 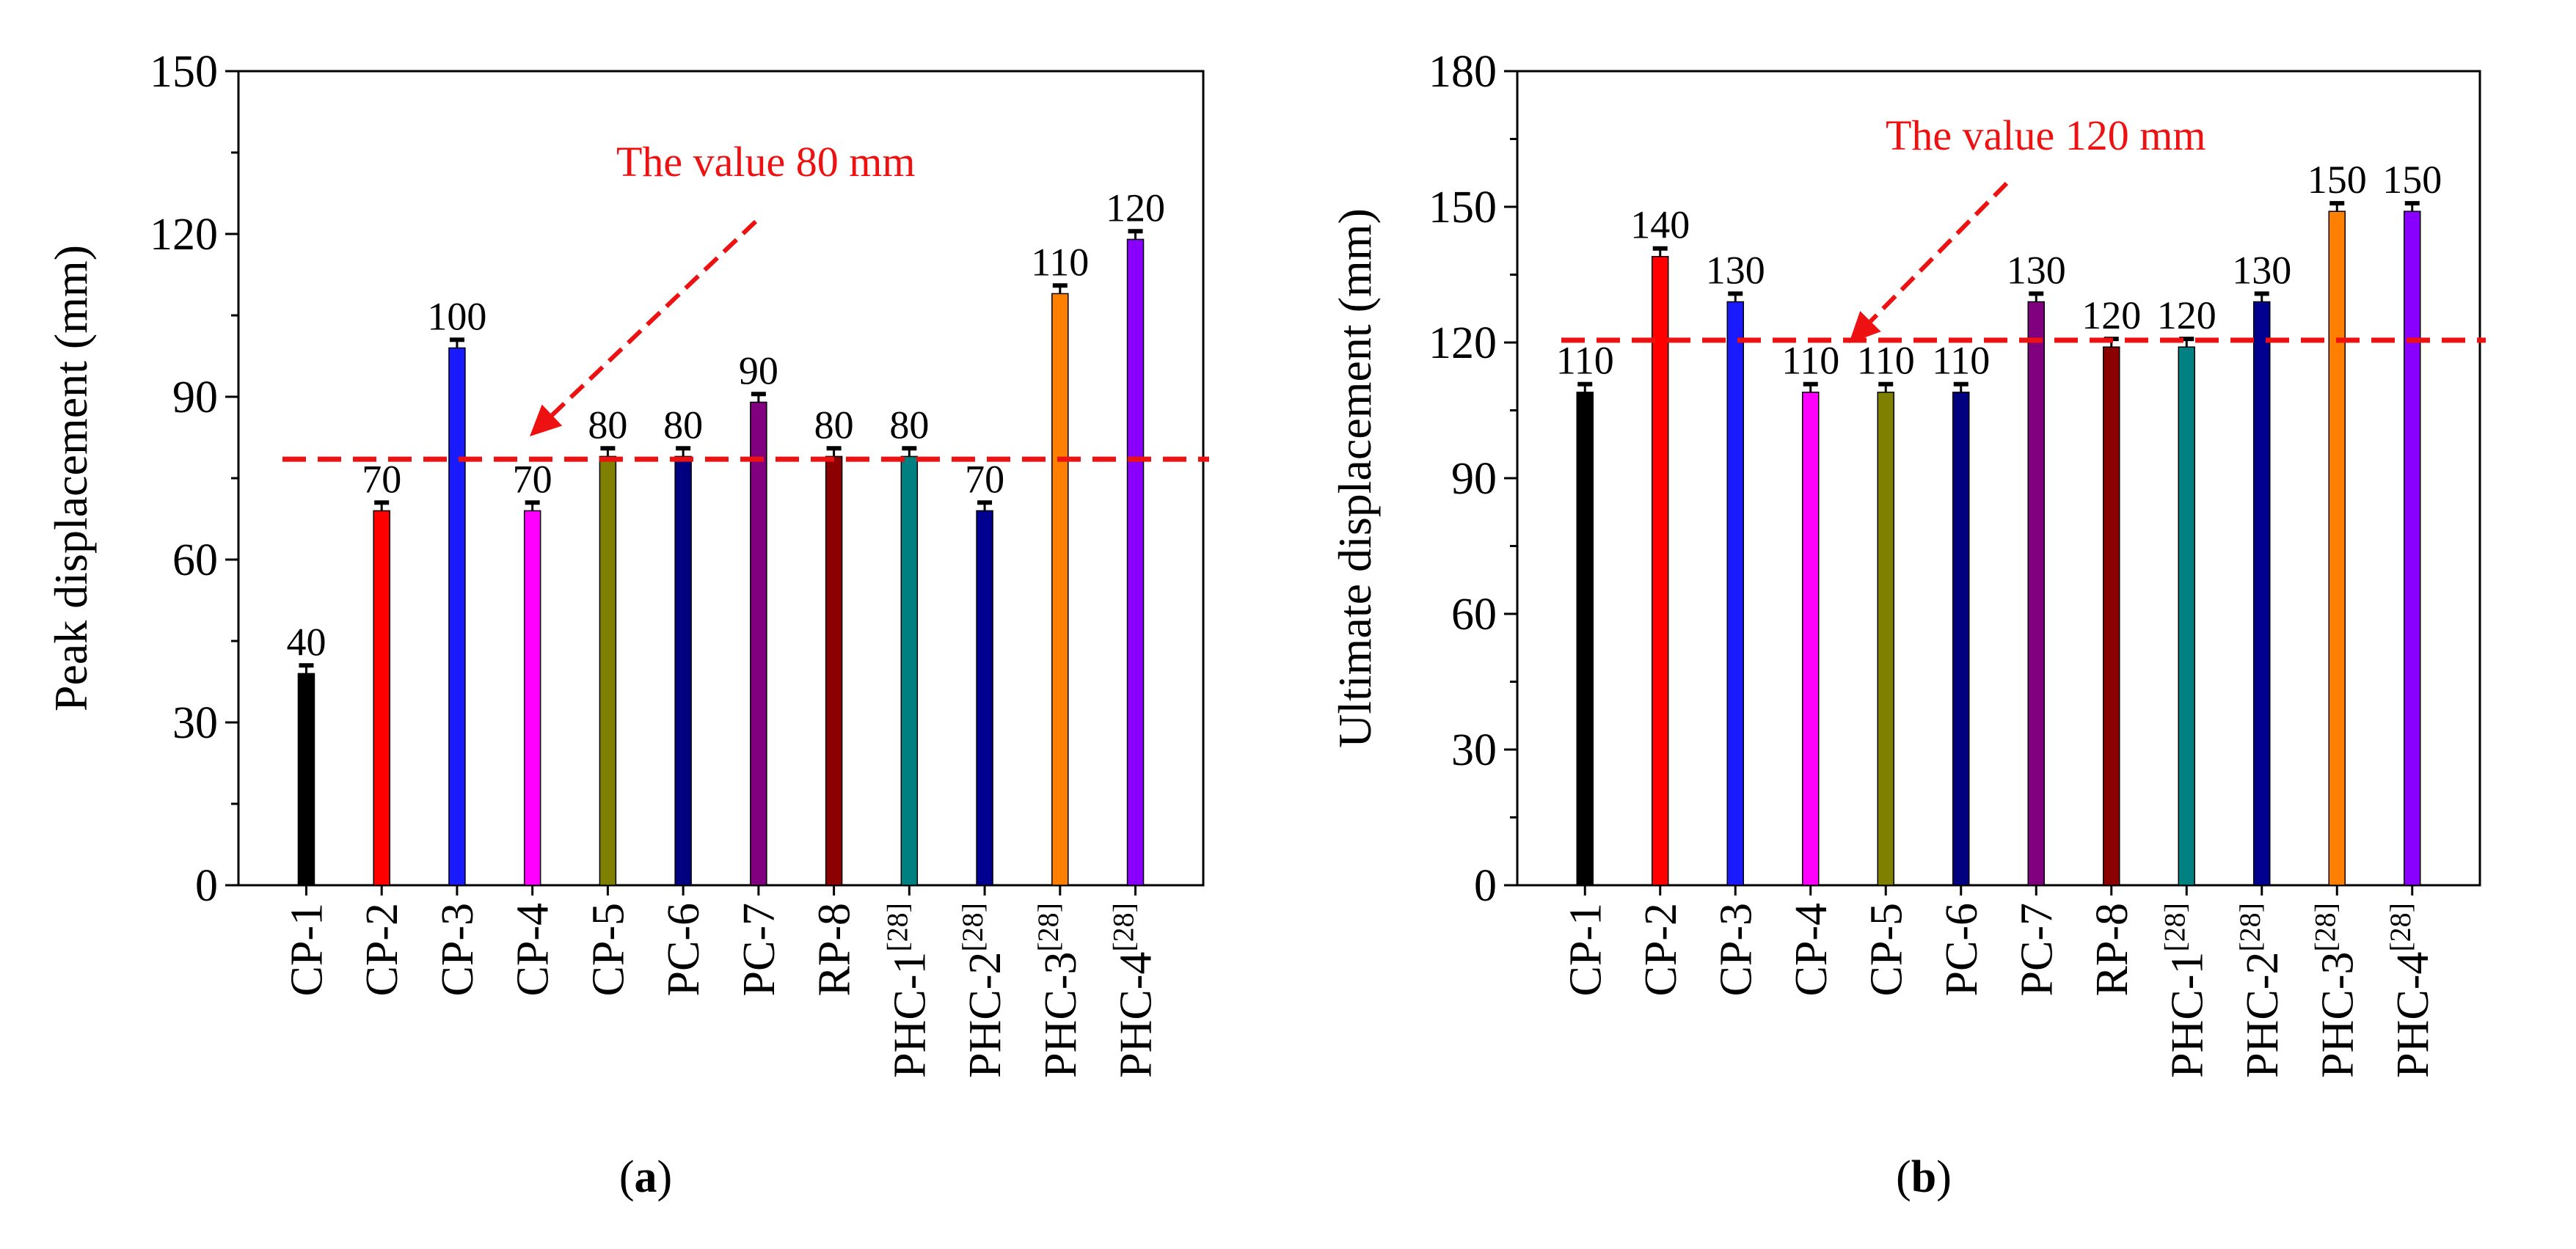 I want to click on chart-b-category-label: PC-6, so click(x=1962, y=950).